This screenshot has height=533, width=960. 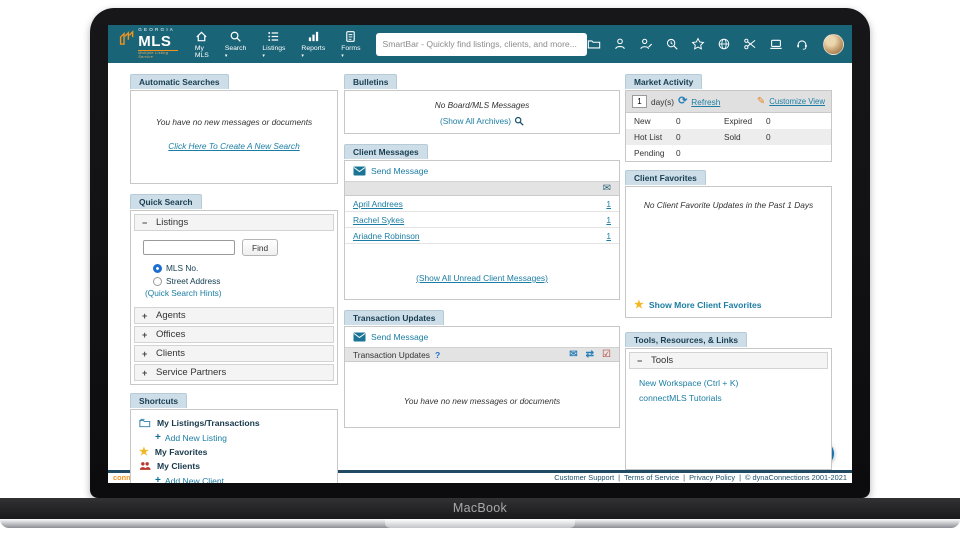 I want to click on envelope-icon, so click(x=359, y=337).